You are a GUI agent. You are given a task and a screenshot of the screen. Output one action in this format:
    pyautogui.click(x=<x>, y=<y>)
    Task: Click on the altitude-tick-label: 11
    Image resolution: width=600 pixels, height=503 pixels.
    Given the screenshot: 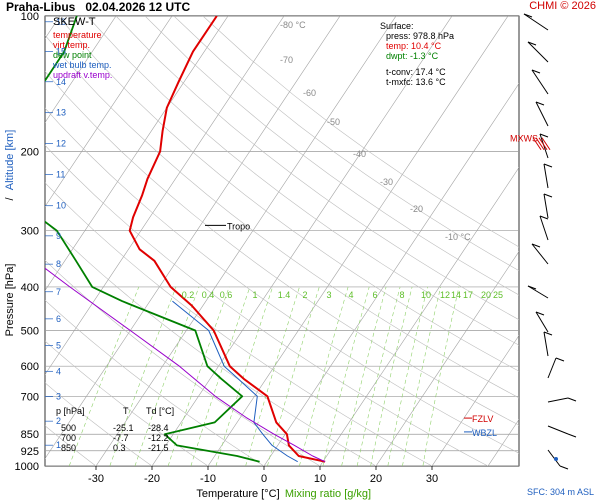 What is the action you would take?
    pyautogui.click(x=60, y=174)
    